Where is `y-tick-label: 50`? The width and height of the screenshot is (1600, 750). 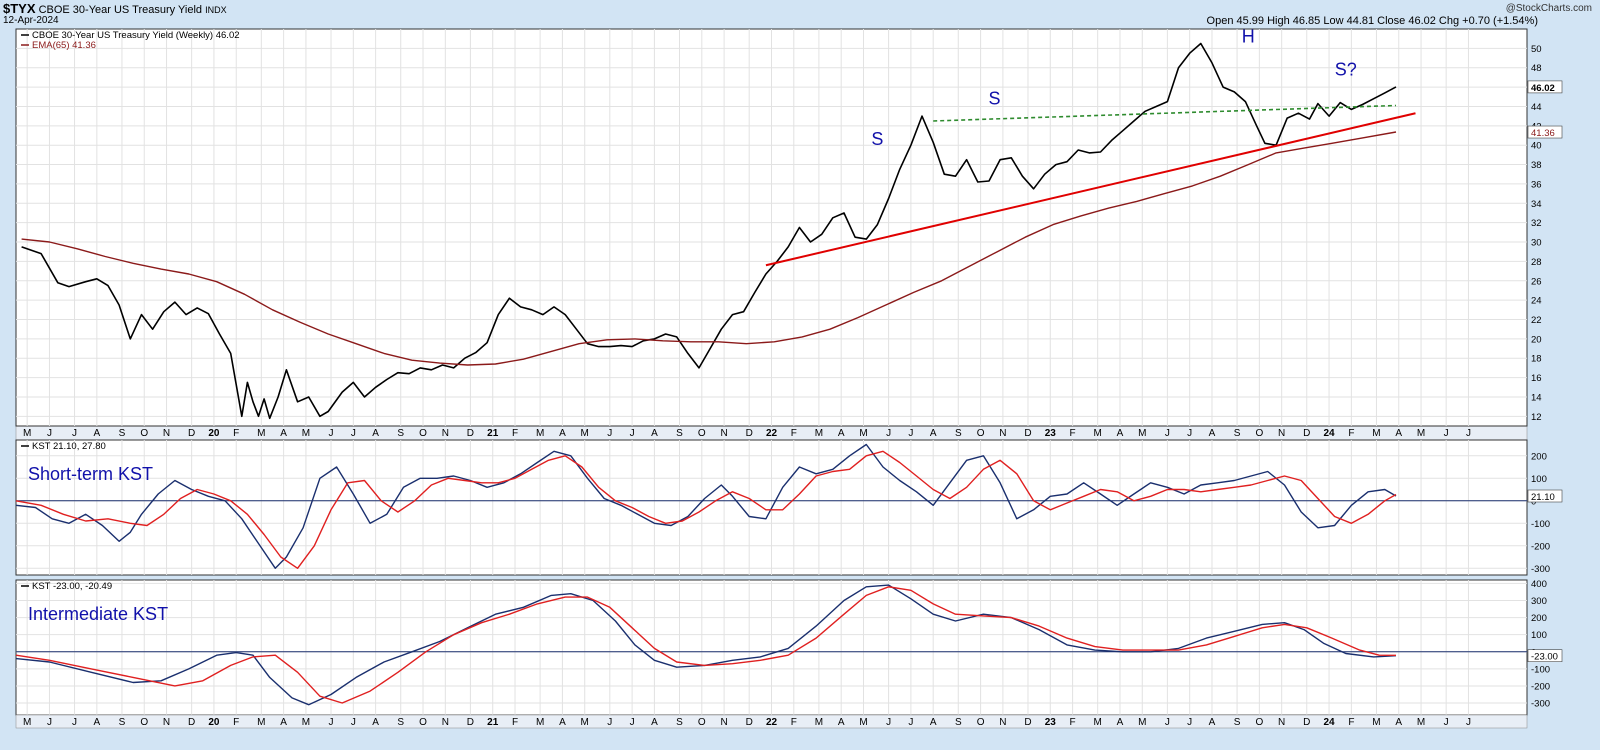 y-tick-label: 50 is located at coordinates (1536, 49).